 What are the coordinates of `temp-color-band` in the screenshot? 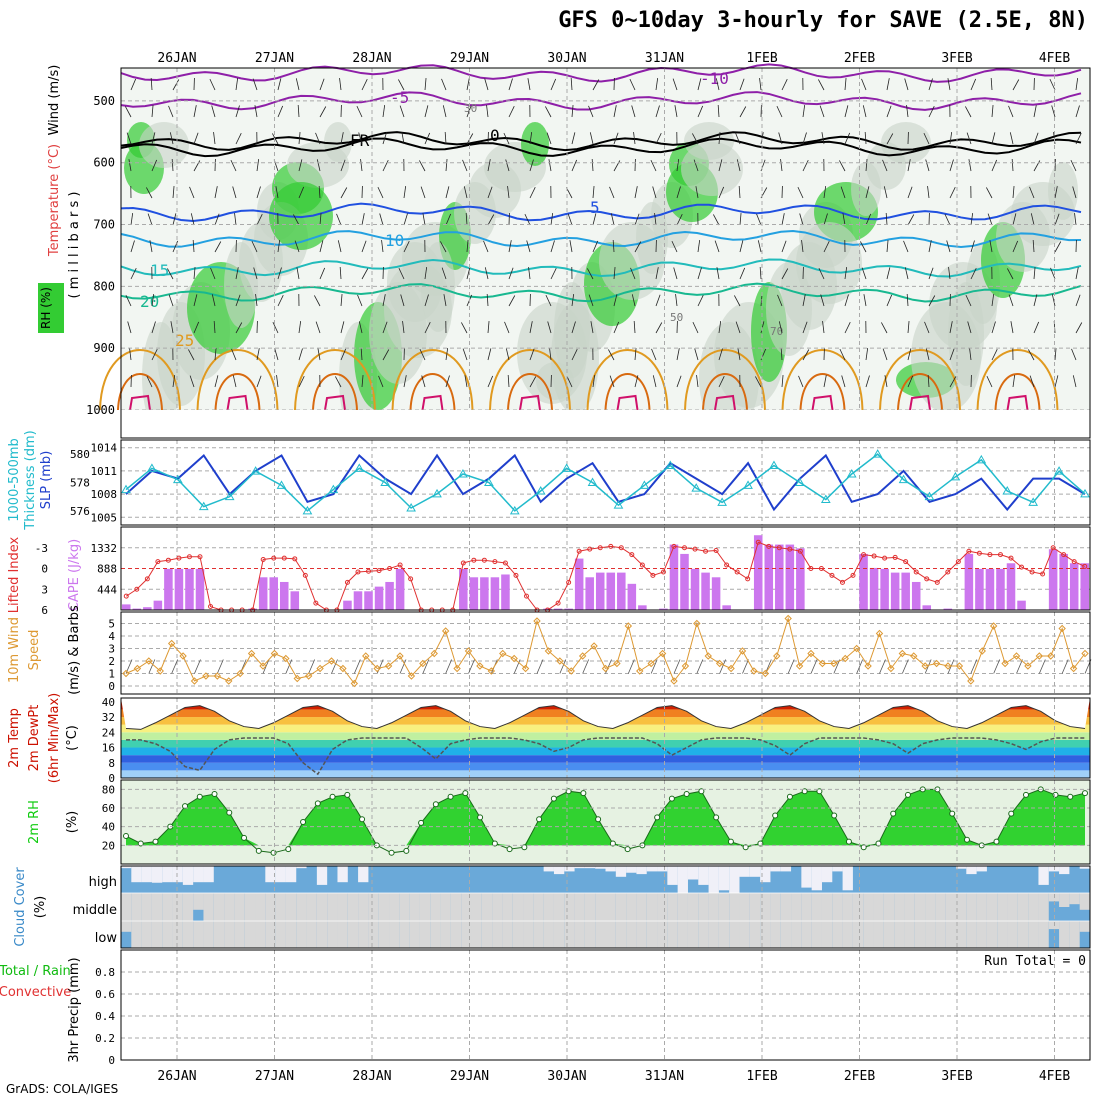 It's located at (605, 736).